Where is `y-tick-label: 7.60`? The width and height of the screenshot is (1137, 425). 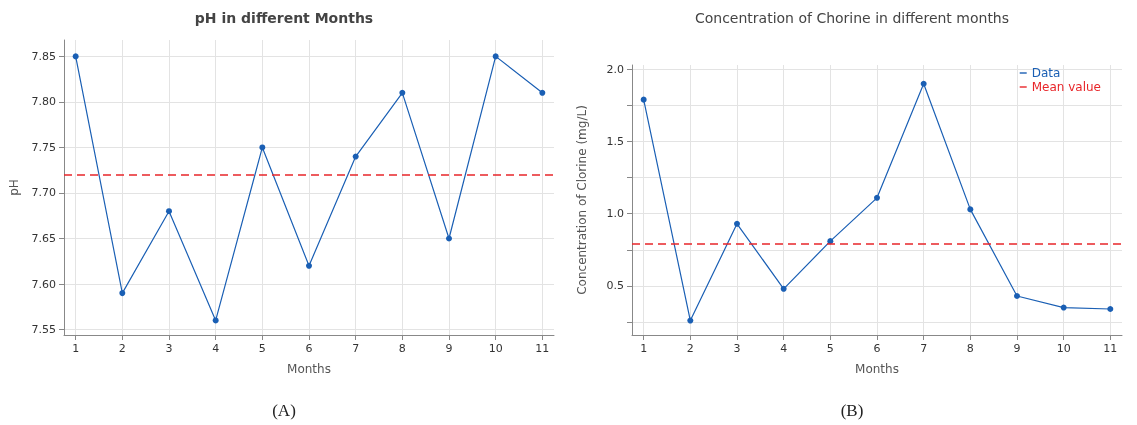
y-tick-label: 7.60 is located at coordinates (43, 284).